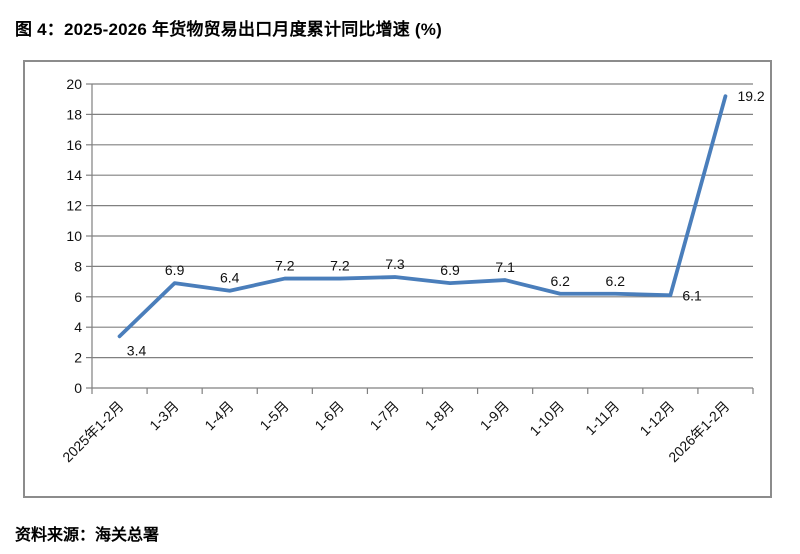 The height and width of the screenshot is (554, 800). Describe the element at coordinates (228, 29) in the screenshot. I see `figure-title: 图 4：2025-2026 年货物贸易出口月度累计同比增速 (%)` at that location.